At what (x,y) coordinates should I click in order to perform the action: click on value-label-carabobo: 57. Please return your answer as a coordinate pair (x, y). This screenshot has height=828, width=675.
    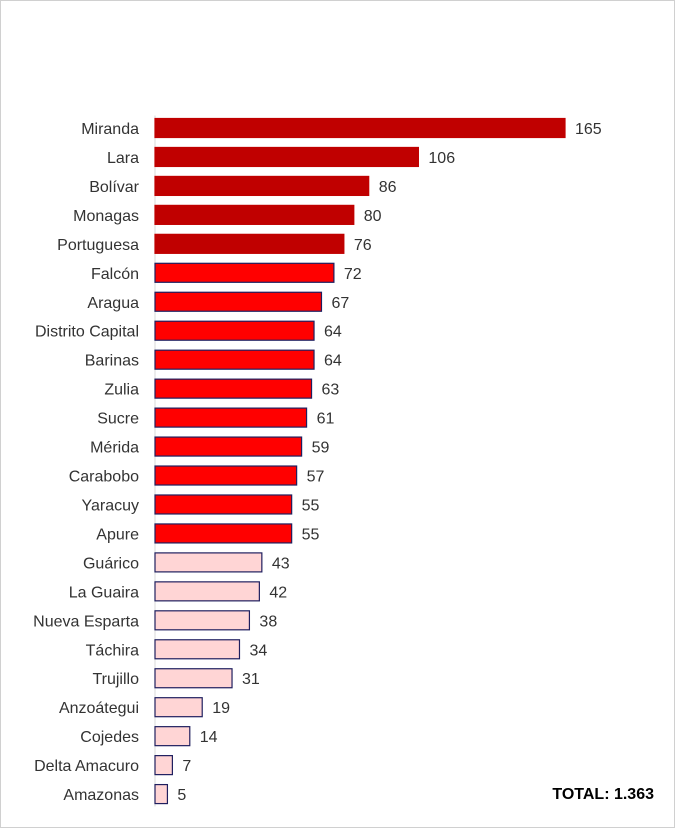
    Looking at the image, I should click on (316, 477).